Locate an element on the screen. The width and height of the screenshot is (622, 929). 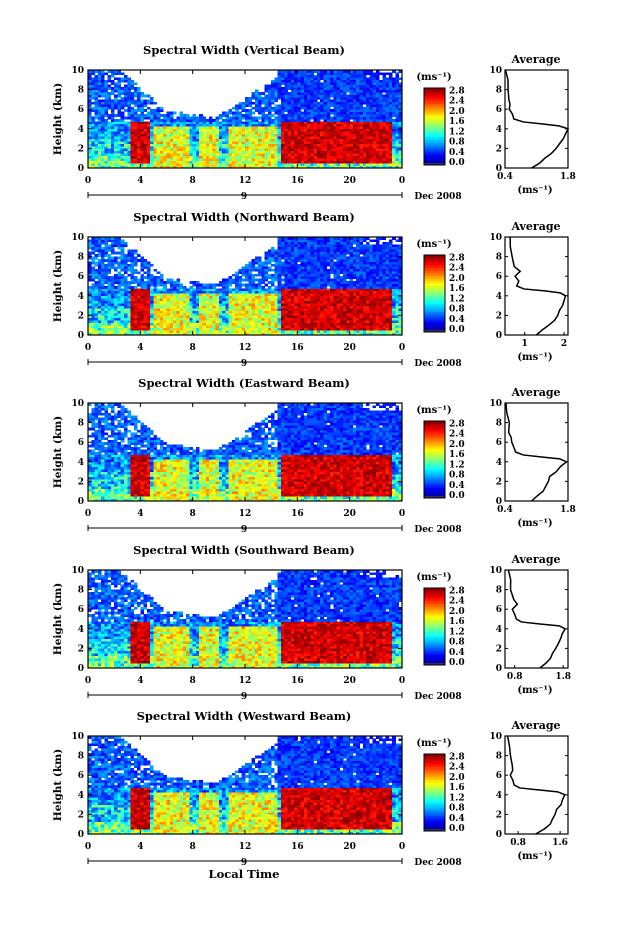
colorbar-tick-label: 2.0 is located at coordinates (457, 112).